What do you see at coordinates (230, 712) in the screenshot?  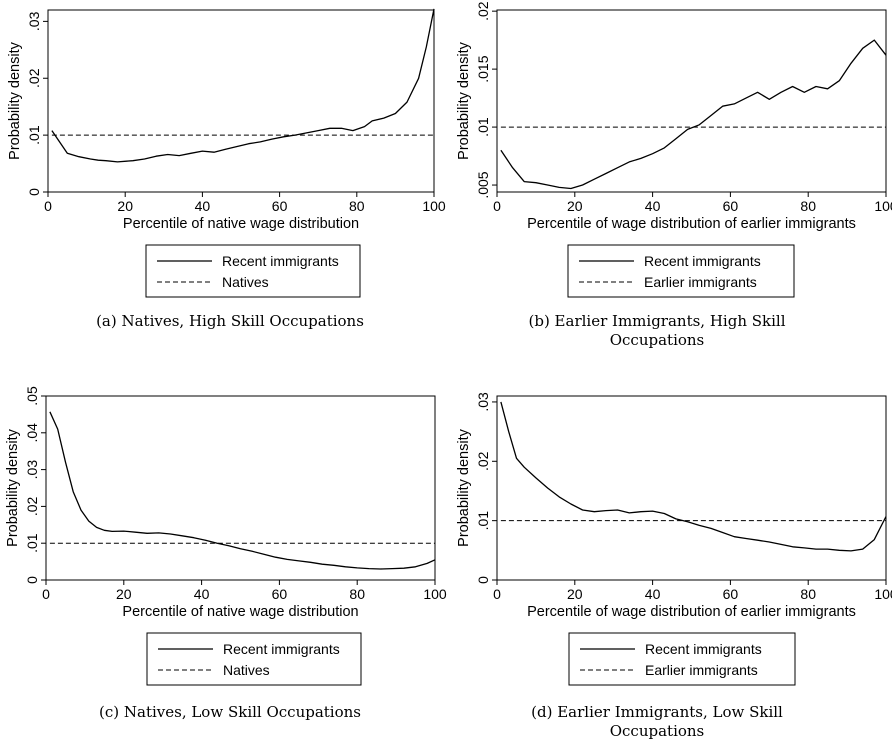 I see `subfigure-caption: (c) Natives, Low Skill Occupations` at bounding box center [230, 712].